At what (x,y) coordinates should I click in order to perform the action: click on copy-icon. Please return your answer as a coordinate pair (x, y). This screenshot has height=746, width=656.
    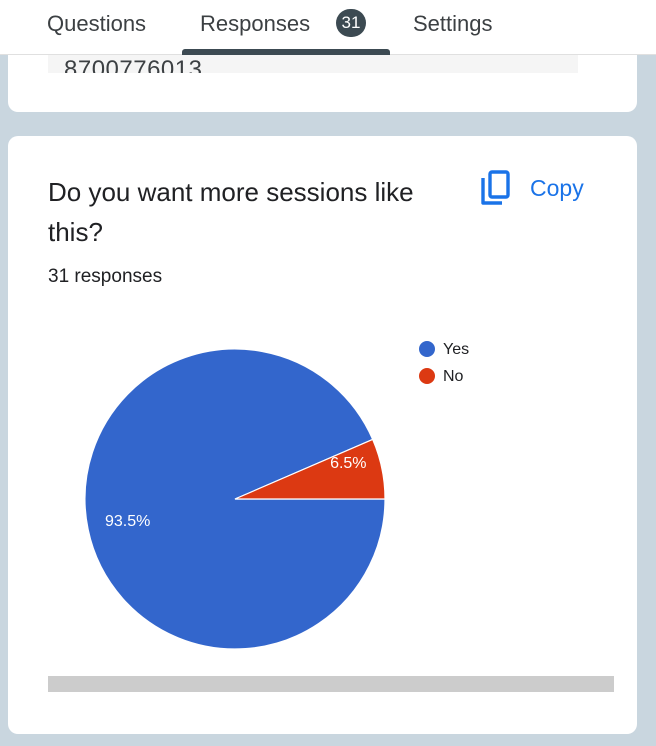
    Looking at the image, I should click on (495, 187).